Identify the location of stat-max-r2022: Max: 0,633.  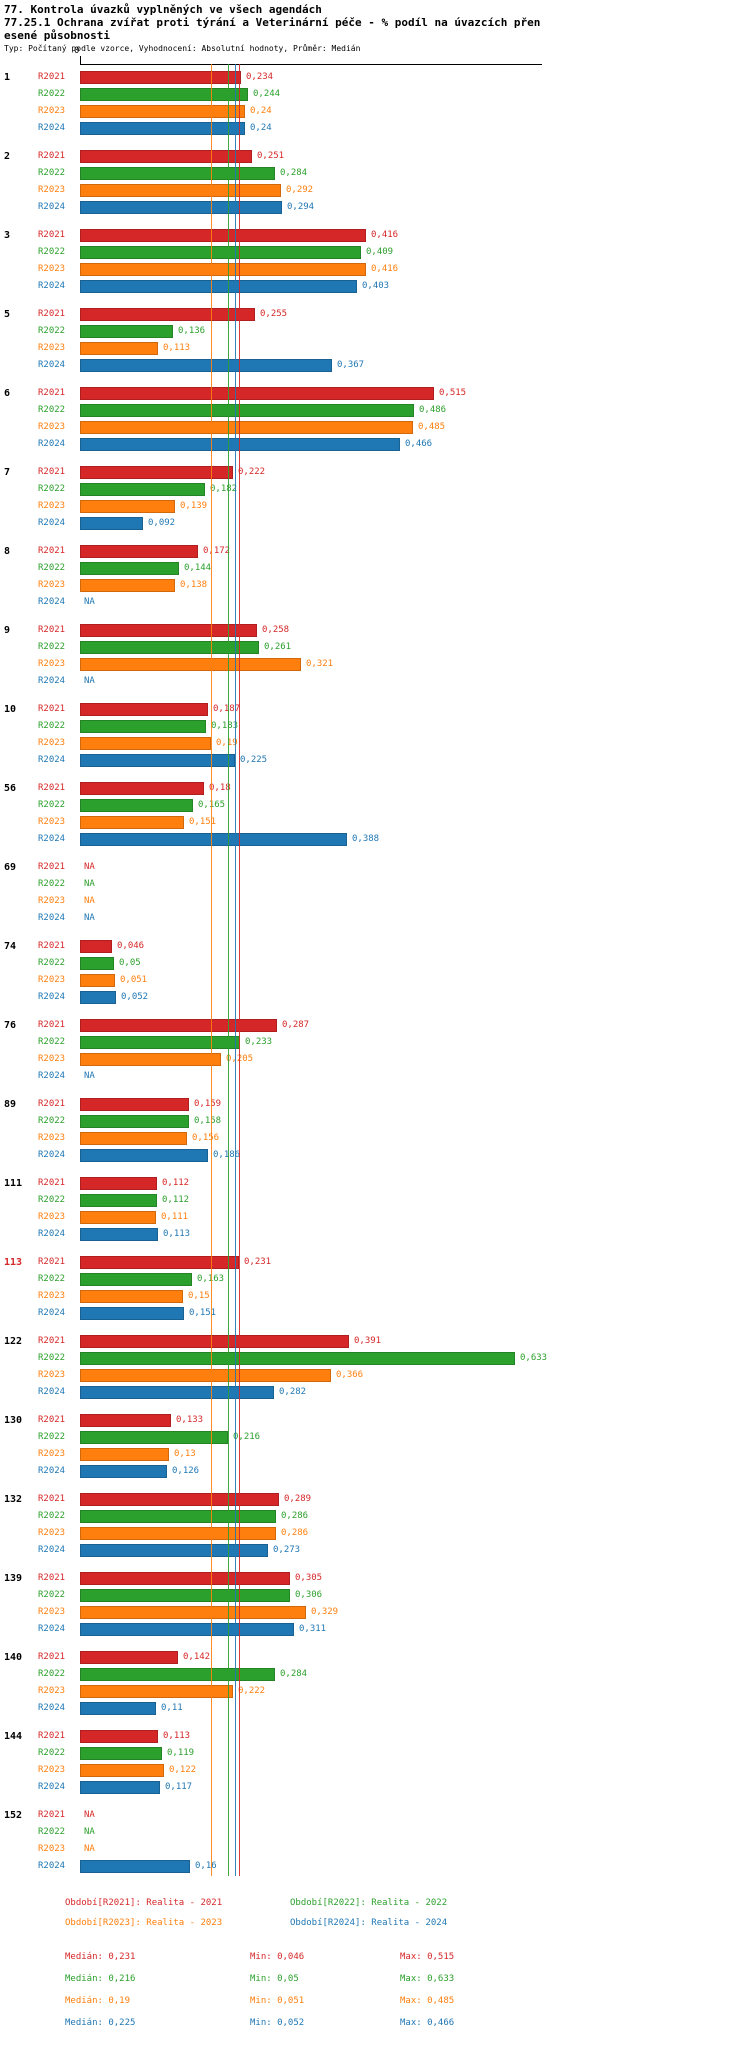
(427, 1979).